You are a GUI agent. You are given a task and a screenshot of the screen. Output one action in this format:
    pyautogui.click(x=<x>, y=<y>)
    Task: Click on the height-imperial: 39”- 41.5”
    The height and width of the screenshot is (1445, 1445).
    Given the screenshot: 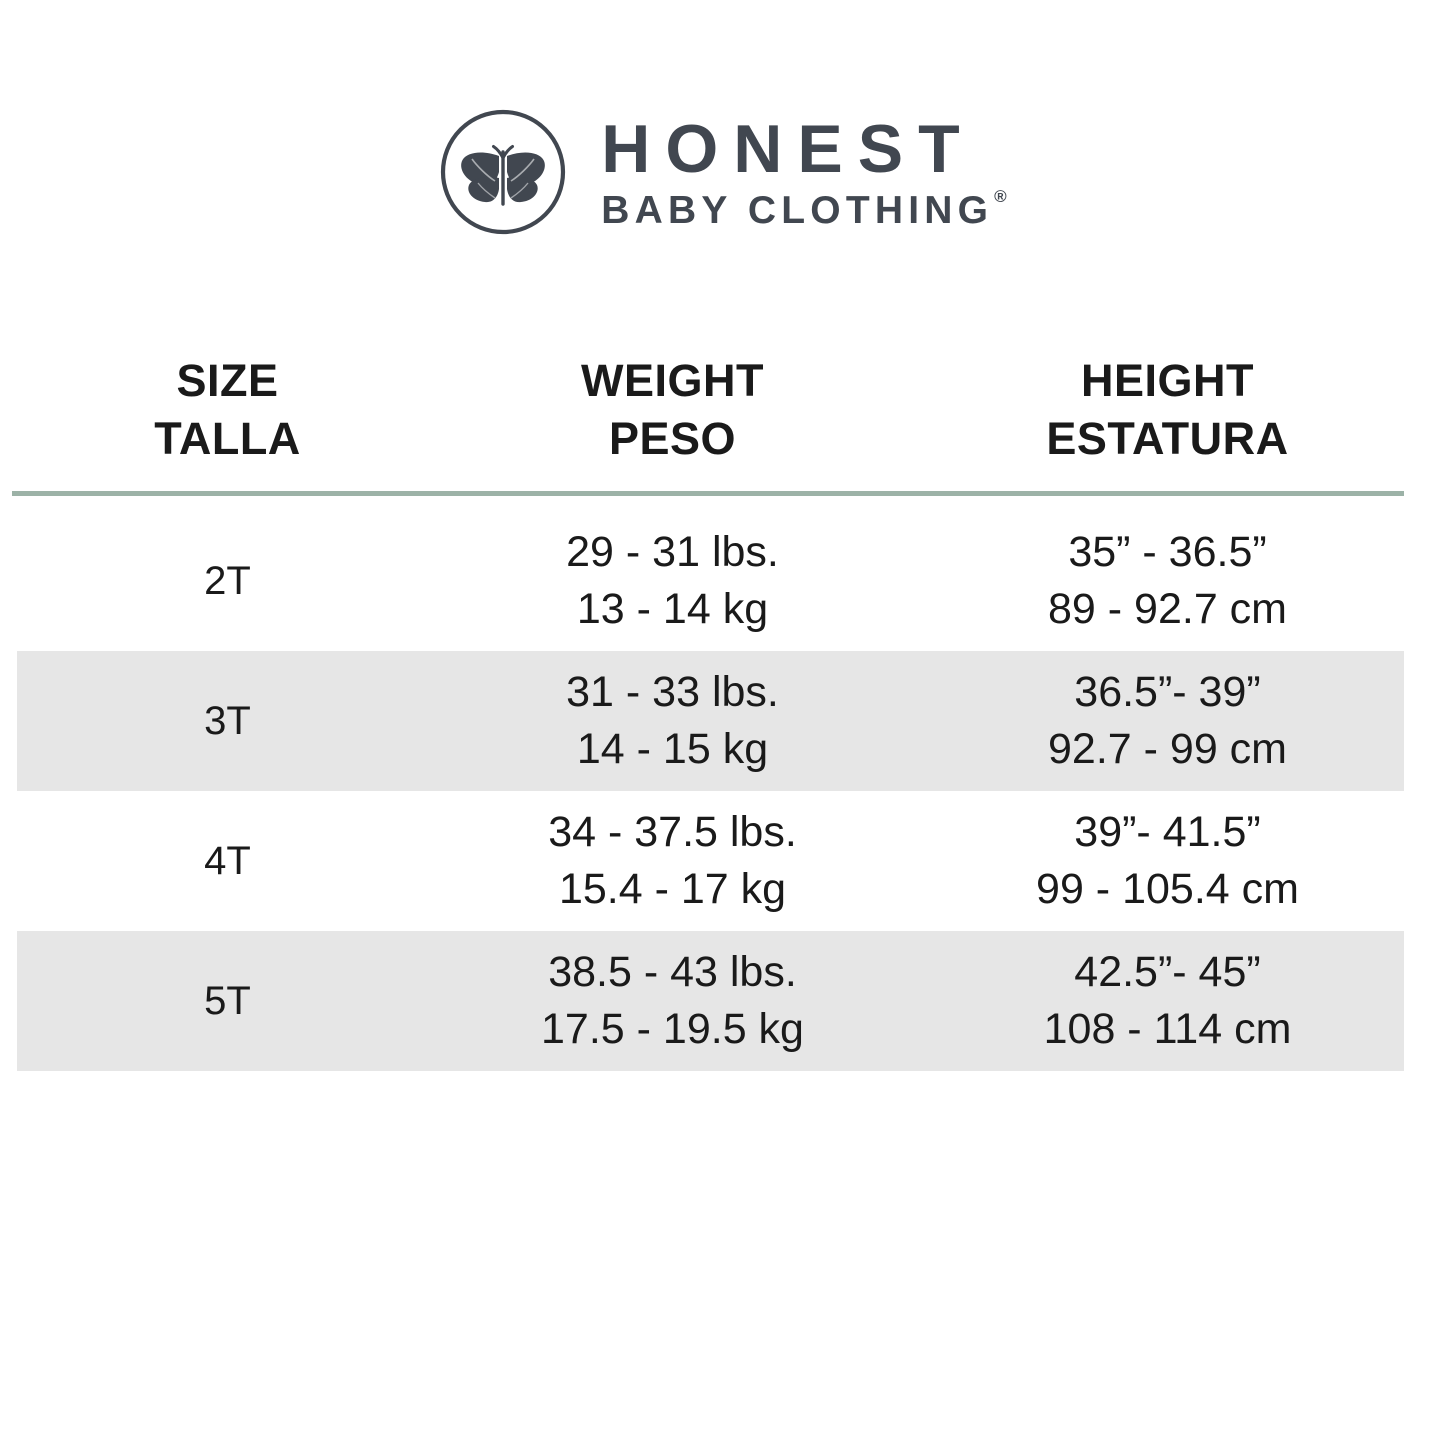 What is the action you would take?
    pyautogui.click(x=1167, y=831)
    